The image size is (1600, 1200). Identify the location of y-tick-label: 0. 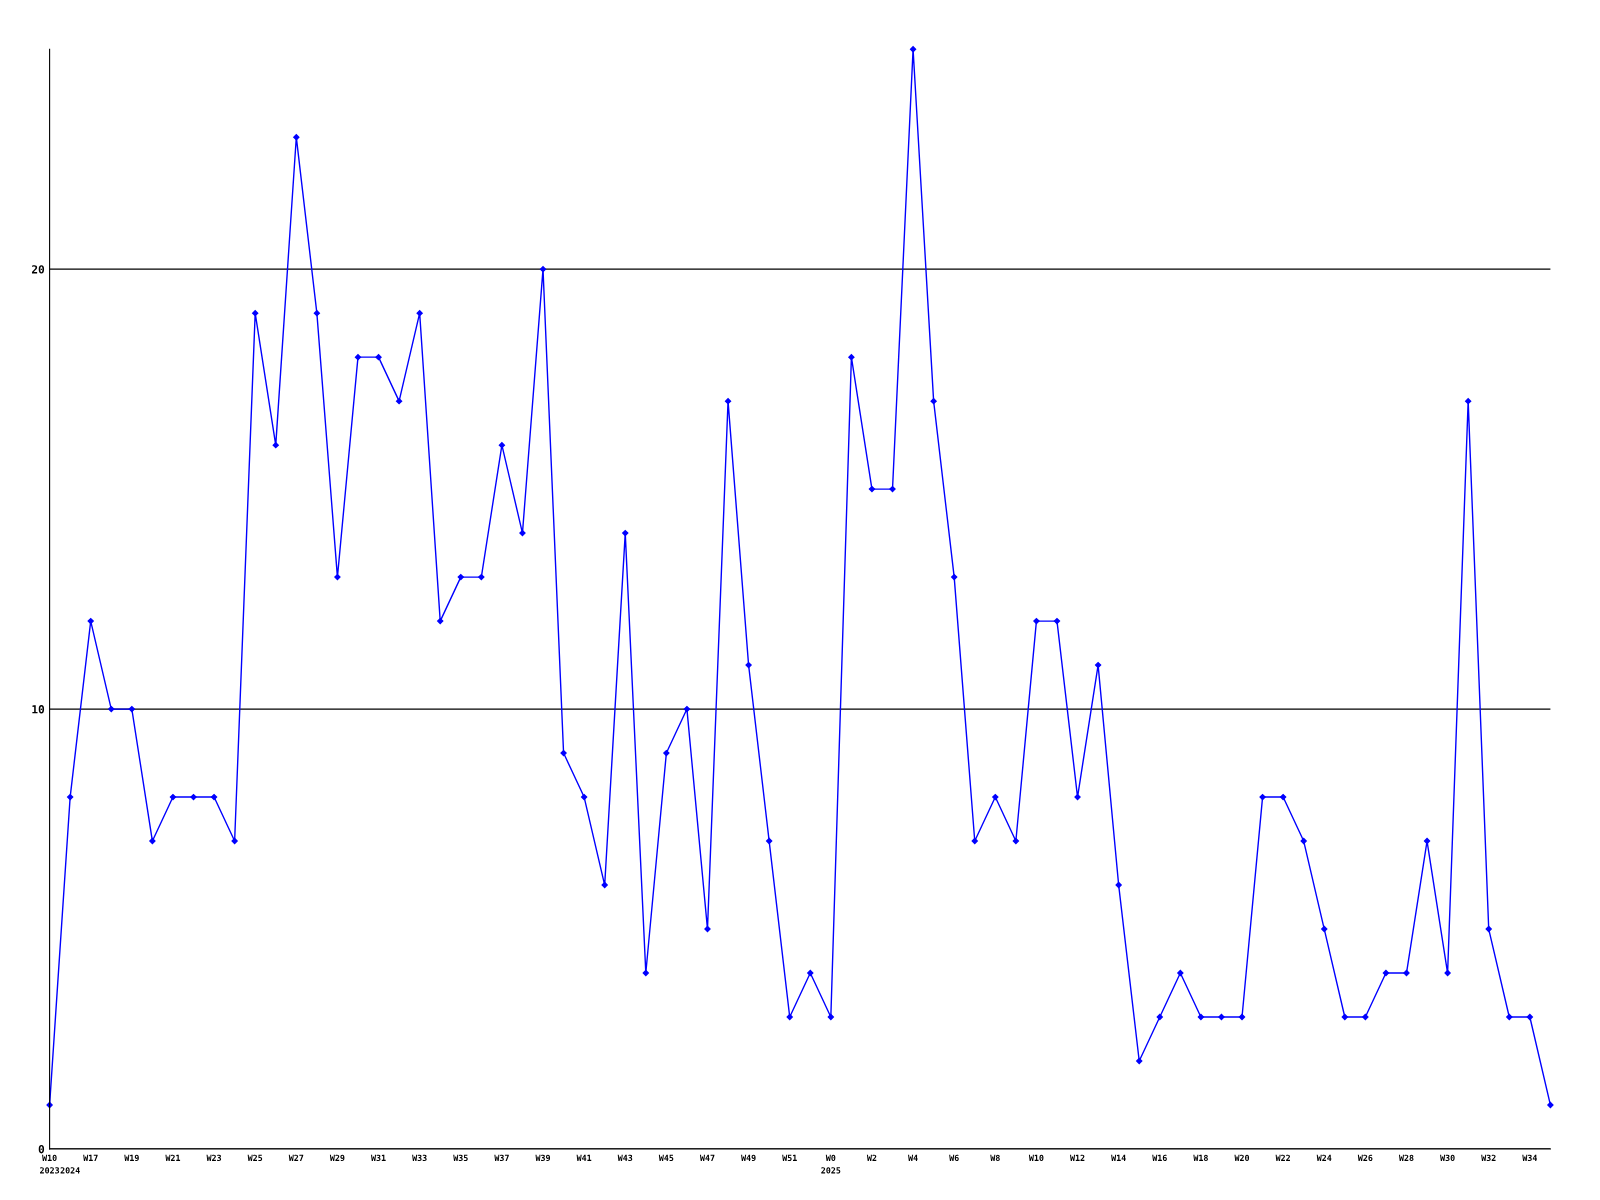
(41, 1149).